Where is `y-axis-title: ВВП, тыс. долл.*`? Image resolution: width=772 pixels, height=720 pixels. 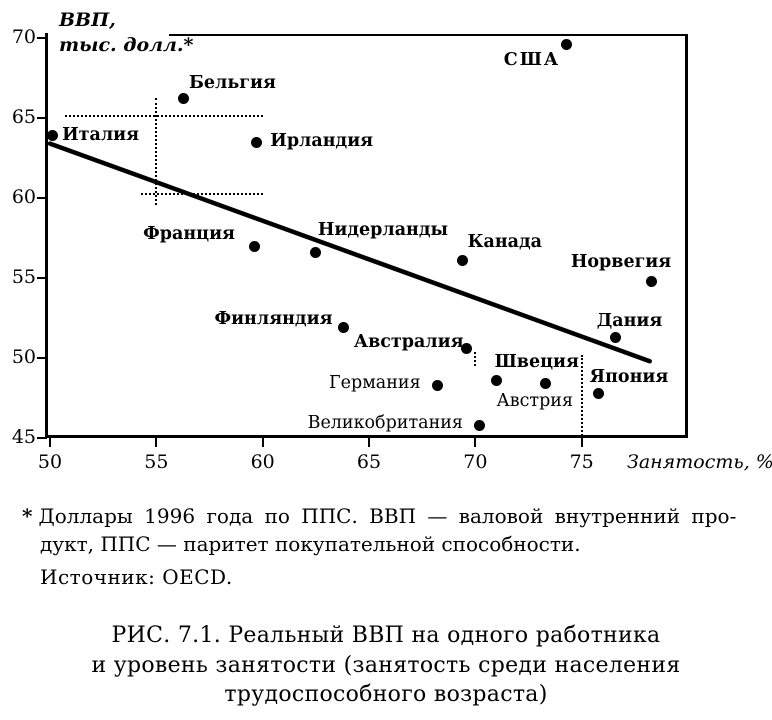
y-axis-title: ВВП, тыс. долл.* is located at coordinates (128, 33).